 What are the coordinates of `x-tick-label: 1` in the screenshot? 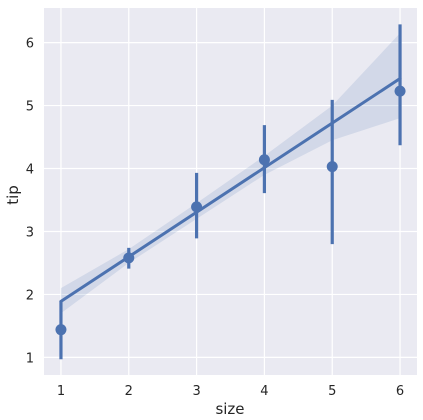 It's located at (61, 391).